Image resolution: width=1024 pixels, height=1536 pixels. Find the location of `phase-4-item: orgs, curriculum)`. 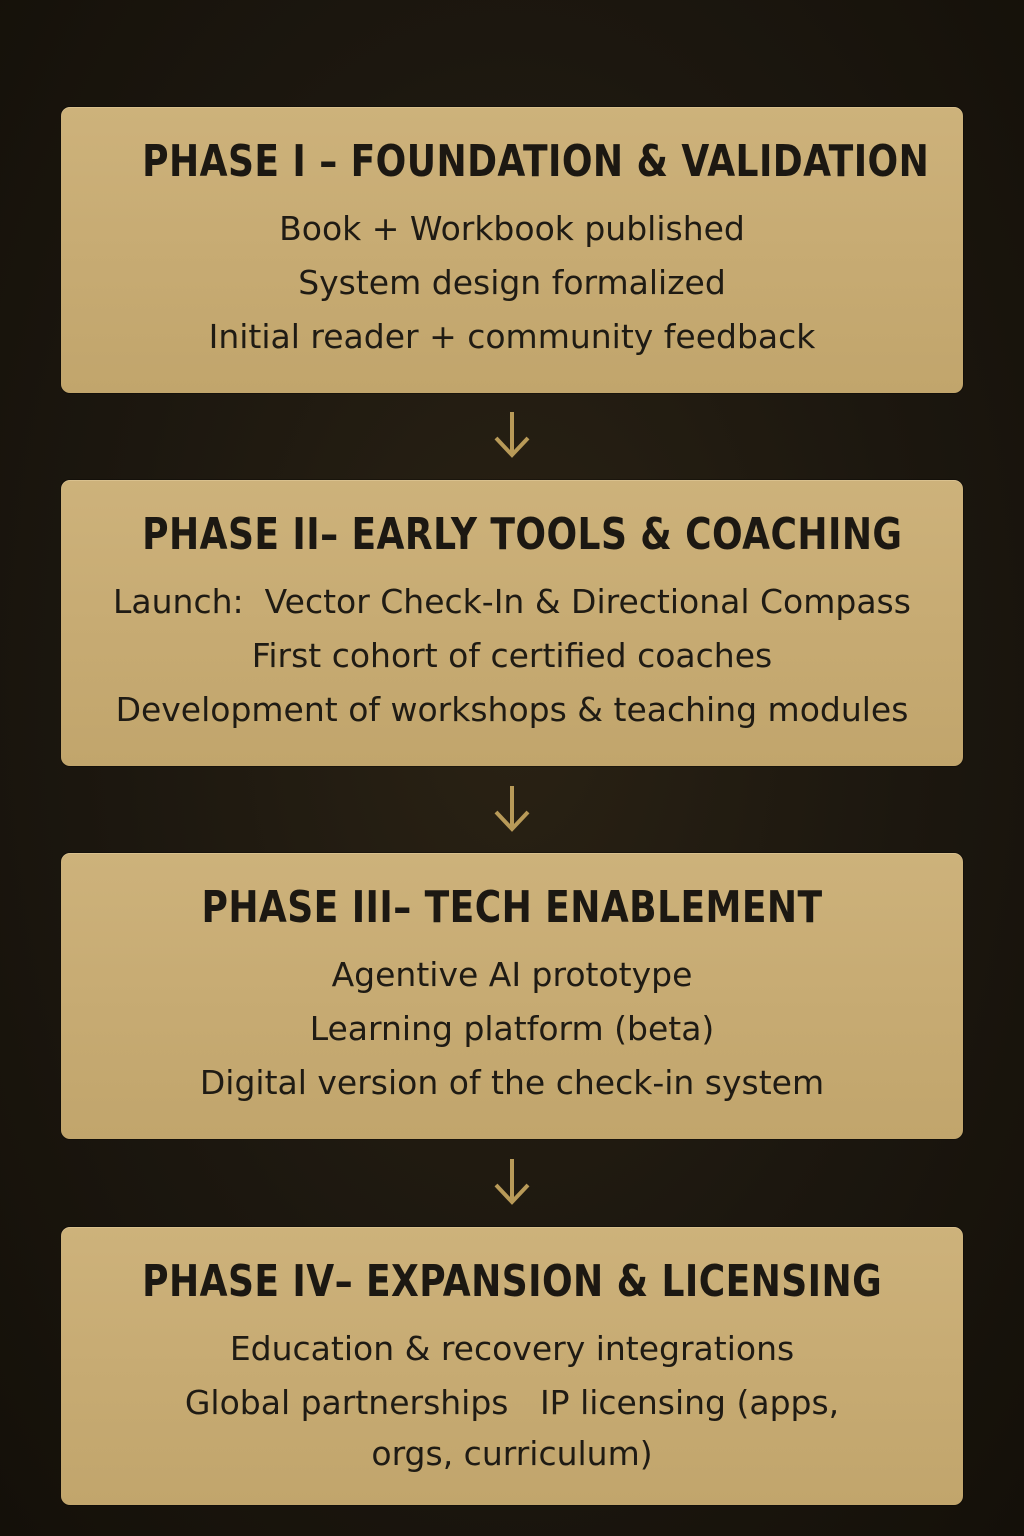

phase-4-item: orgs, curriculum) is located at coordinates (512, 1453).